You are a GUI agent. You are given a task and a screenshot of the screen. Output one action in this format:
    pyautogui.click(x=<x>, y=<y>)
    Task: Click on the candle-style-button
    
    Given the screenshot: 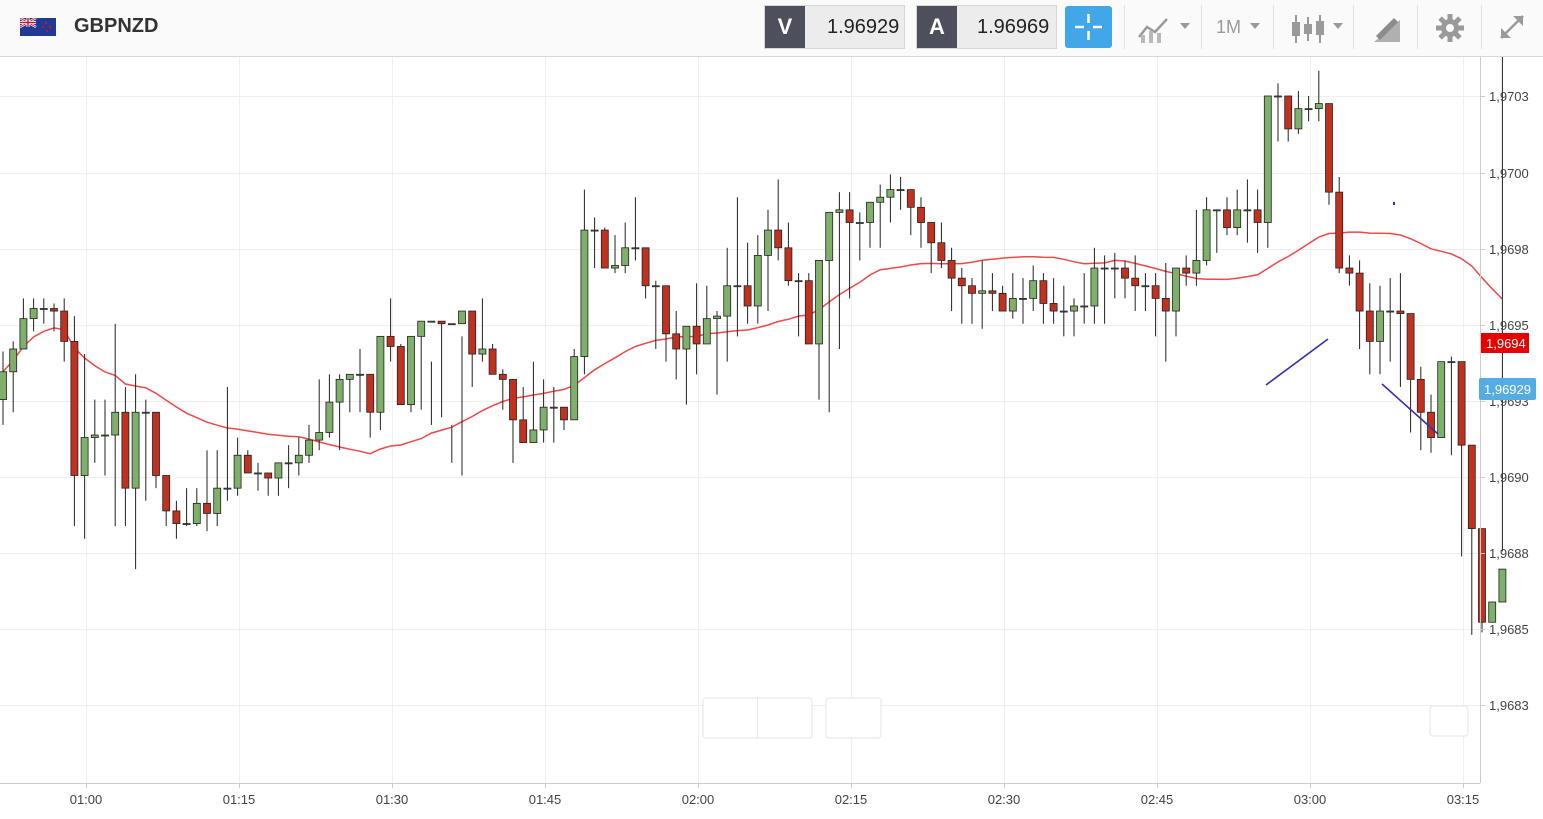 What is the action you would take?
    pyautogui.click(x=1313, y=27)
    